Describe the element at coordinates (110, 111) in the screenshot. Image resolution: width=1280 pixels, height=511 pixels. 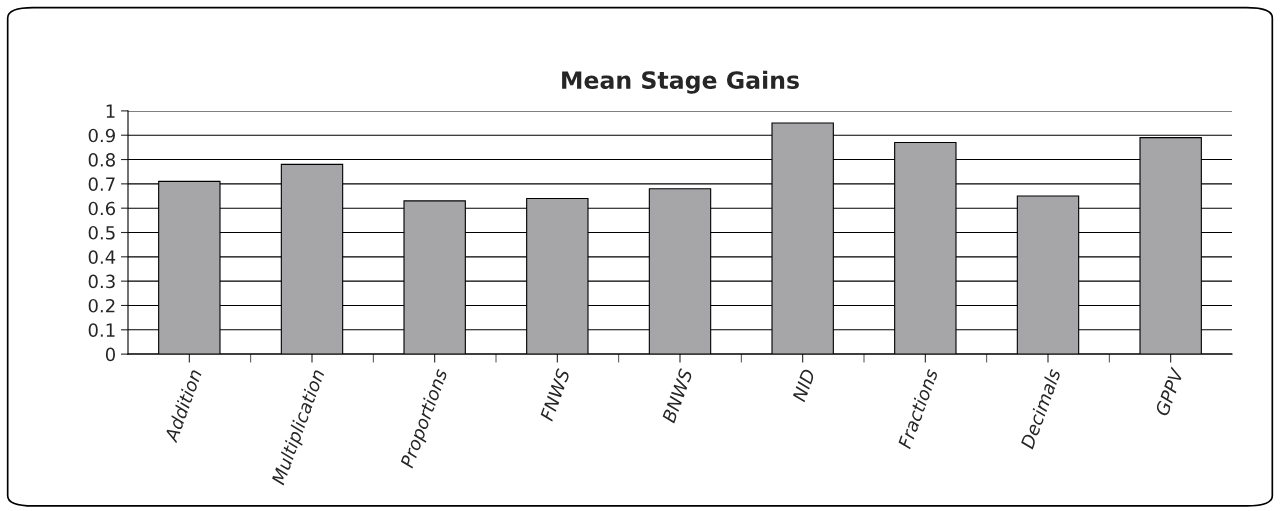
I see `y-tick-label: 1` at that location.